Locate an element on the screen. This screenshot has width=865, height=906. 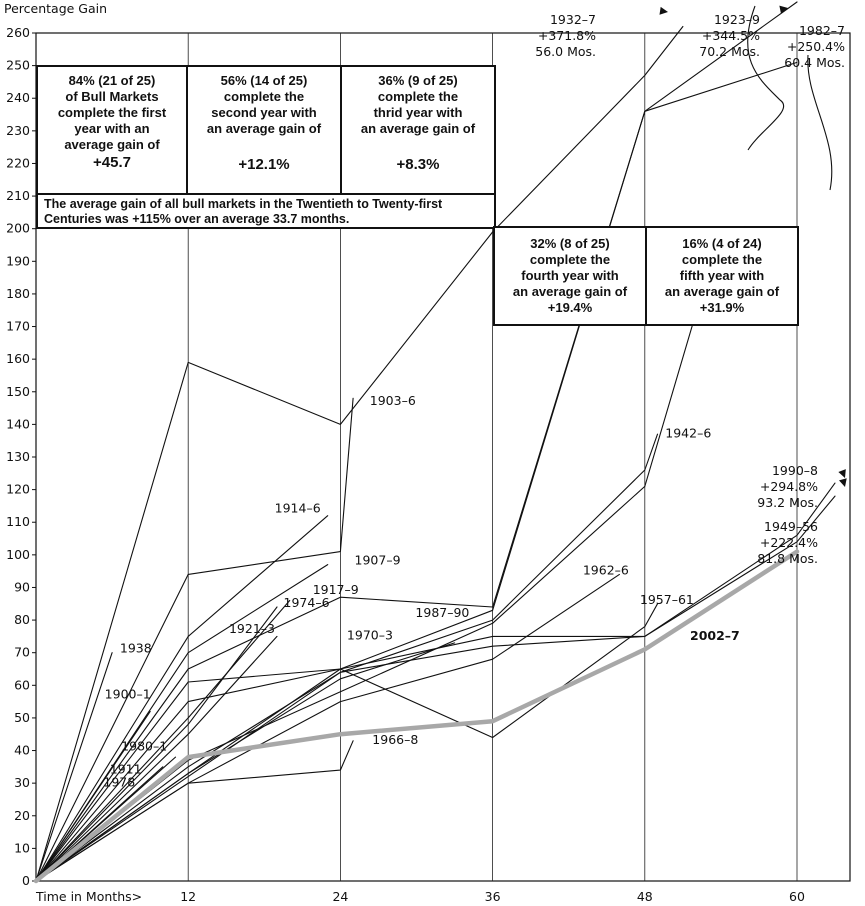
x-tick-label: 48 is located at coordinates (645, 896).